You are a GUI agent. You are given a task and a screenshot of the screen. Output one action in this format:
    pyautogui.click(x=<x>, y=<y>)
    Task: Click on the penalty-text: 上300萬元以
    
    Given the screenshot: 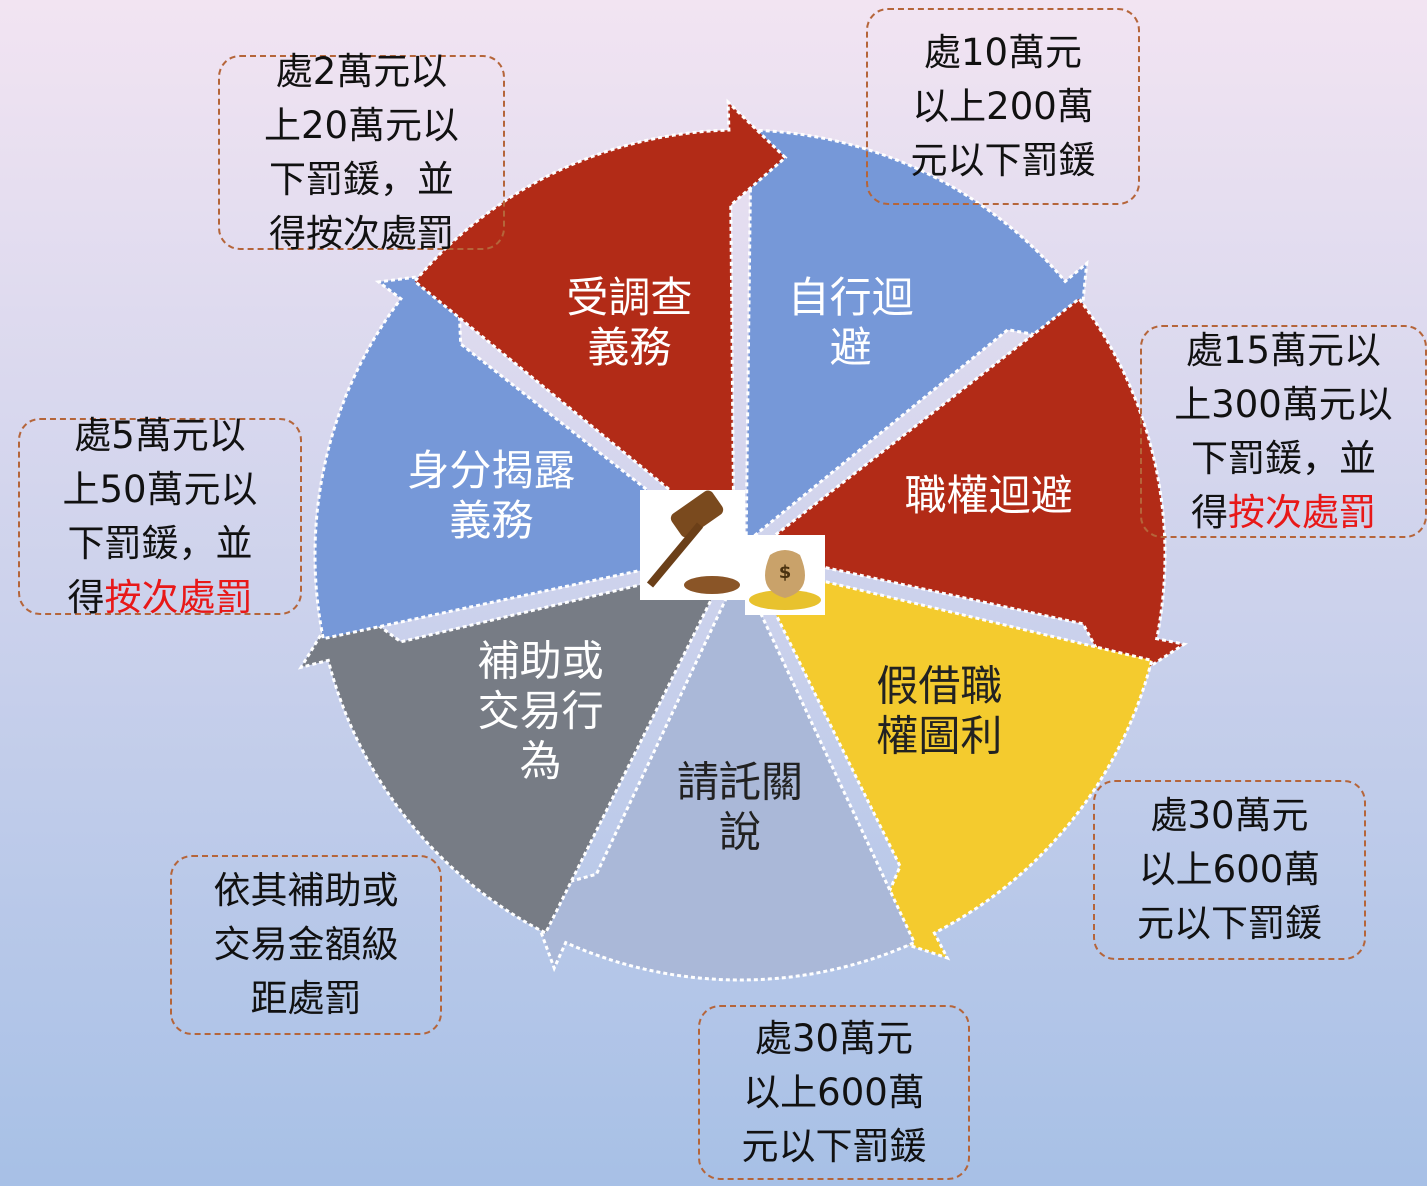 What is the action you would take?
    pyautogui.click(x=1283, y=404)
    